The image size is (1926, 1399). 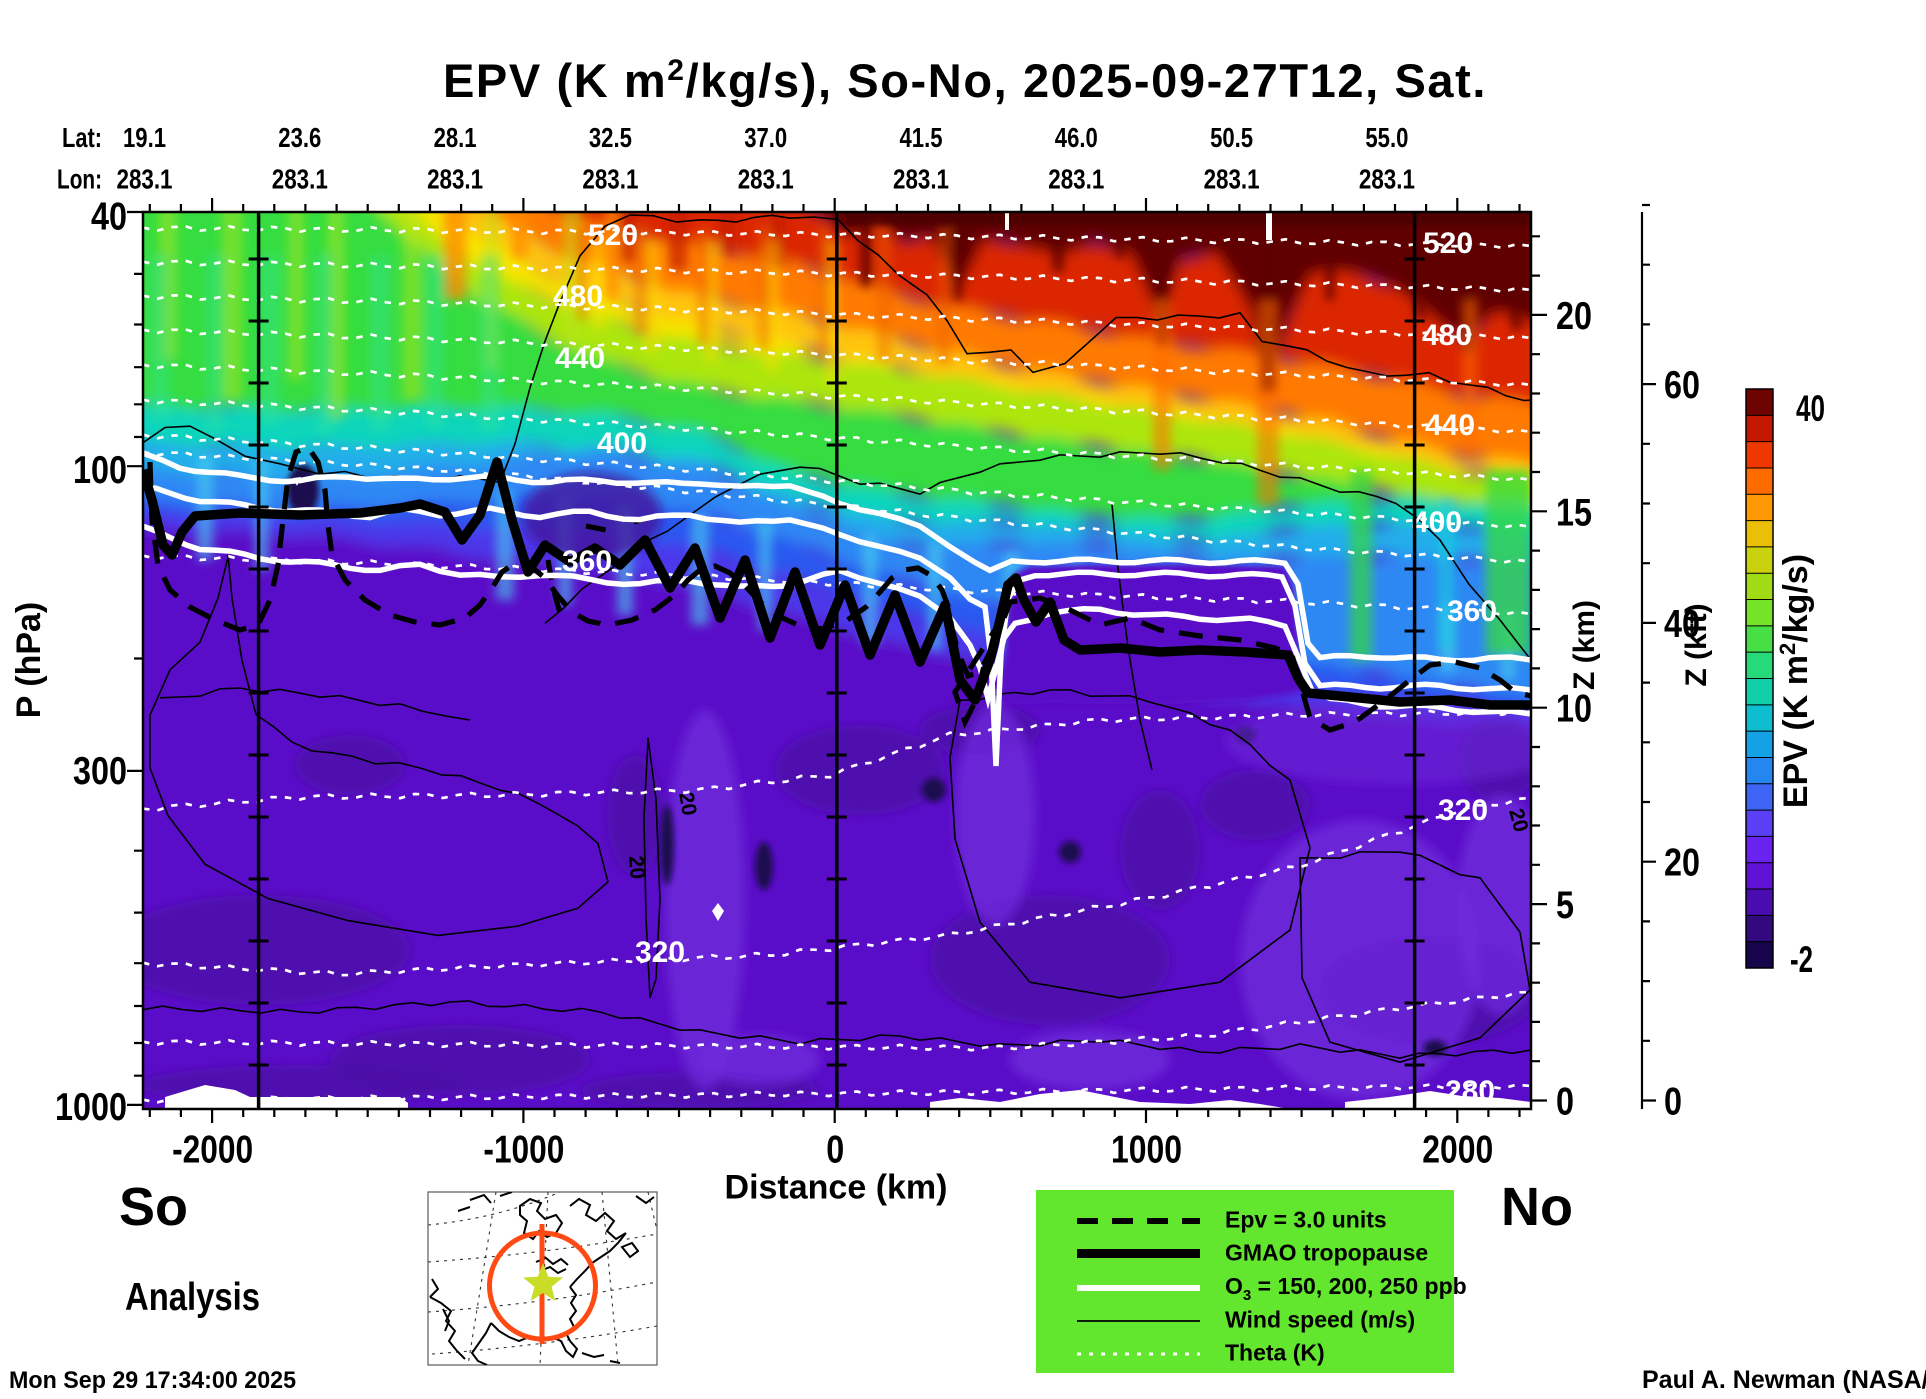 I want to click on svg-text: 41.5, so click(x=921, y=137).